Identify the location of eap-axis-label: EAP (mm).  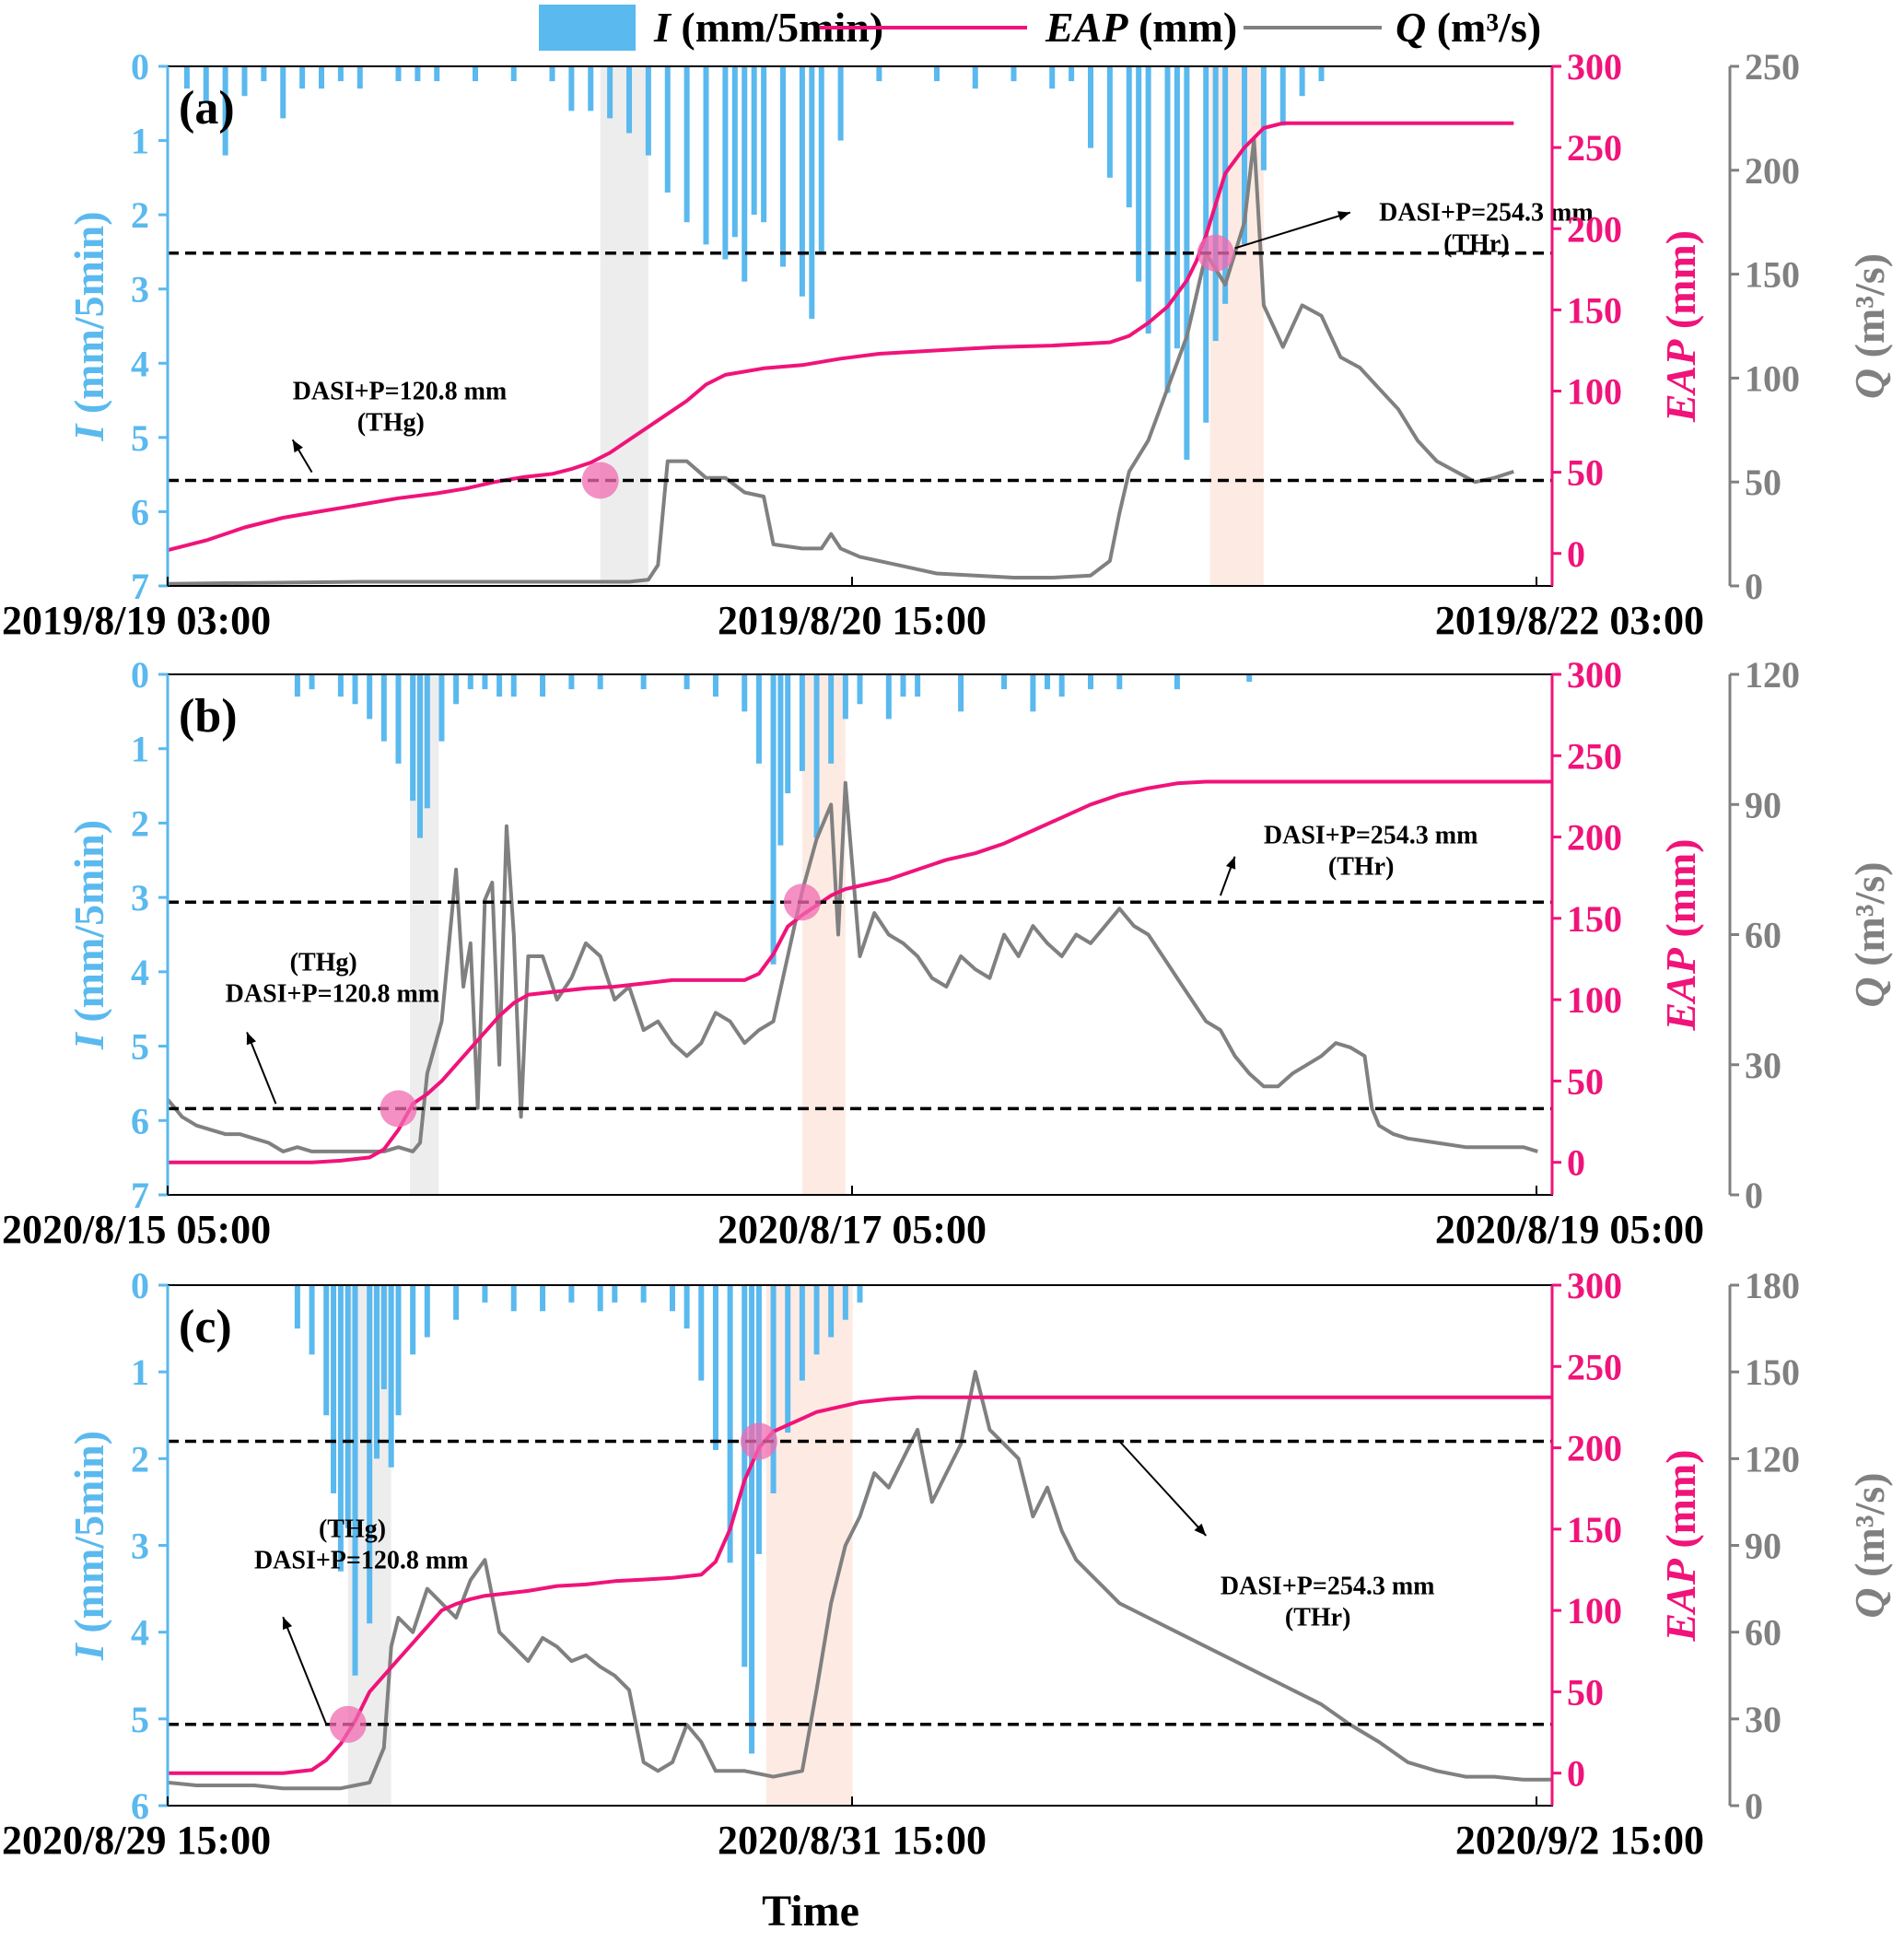
(1680, 326).